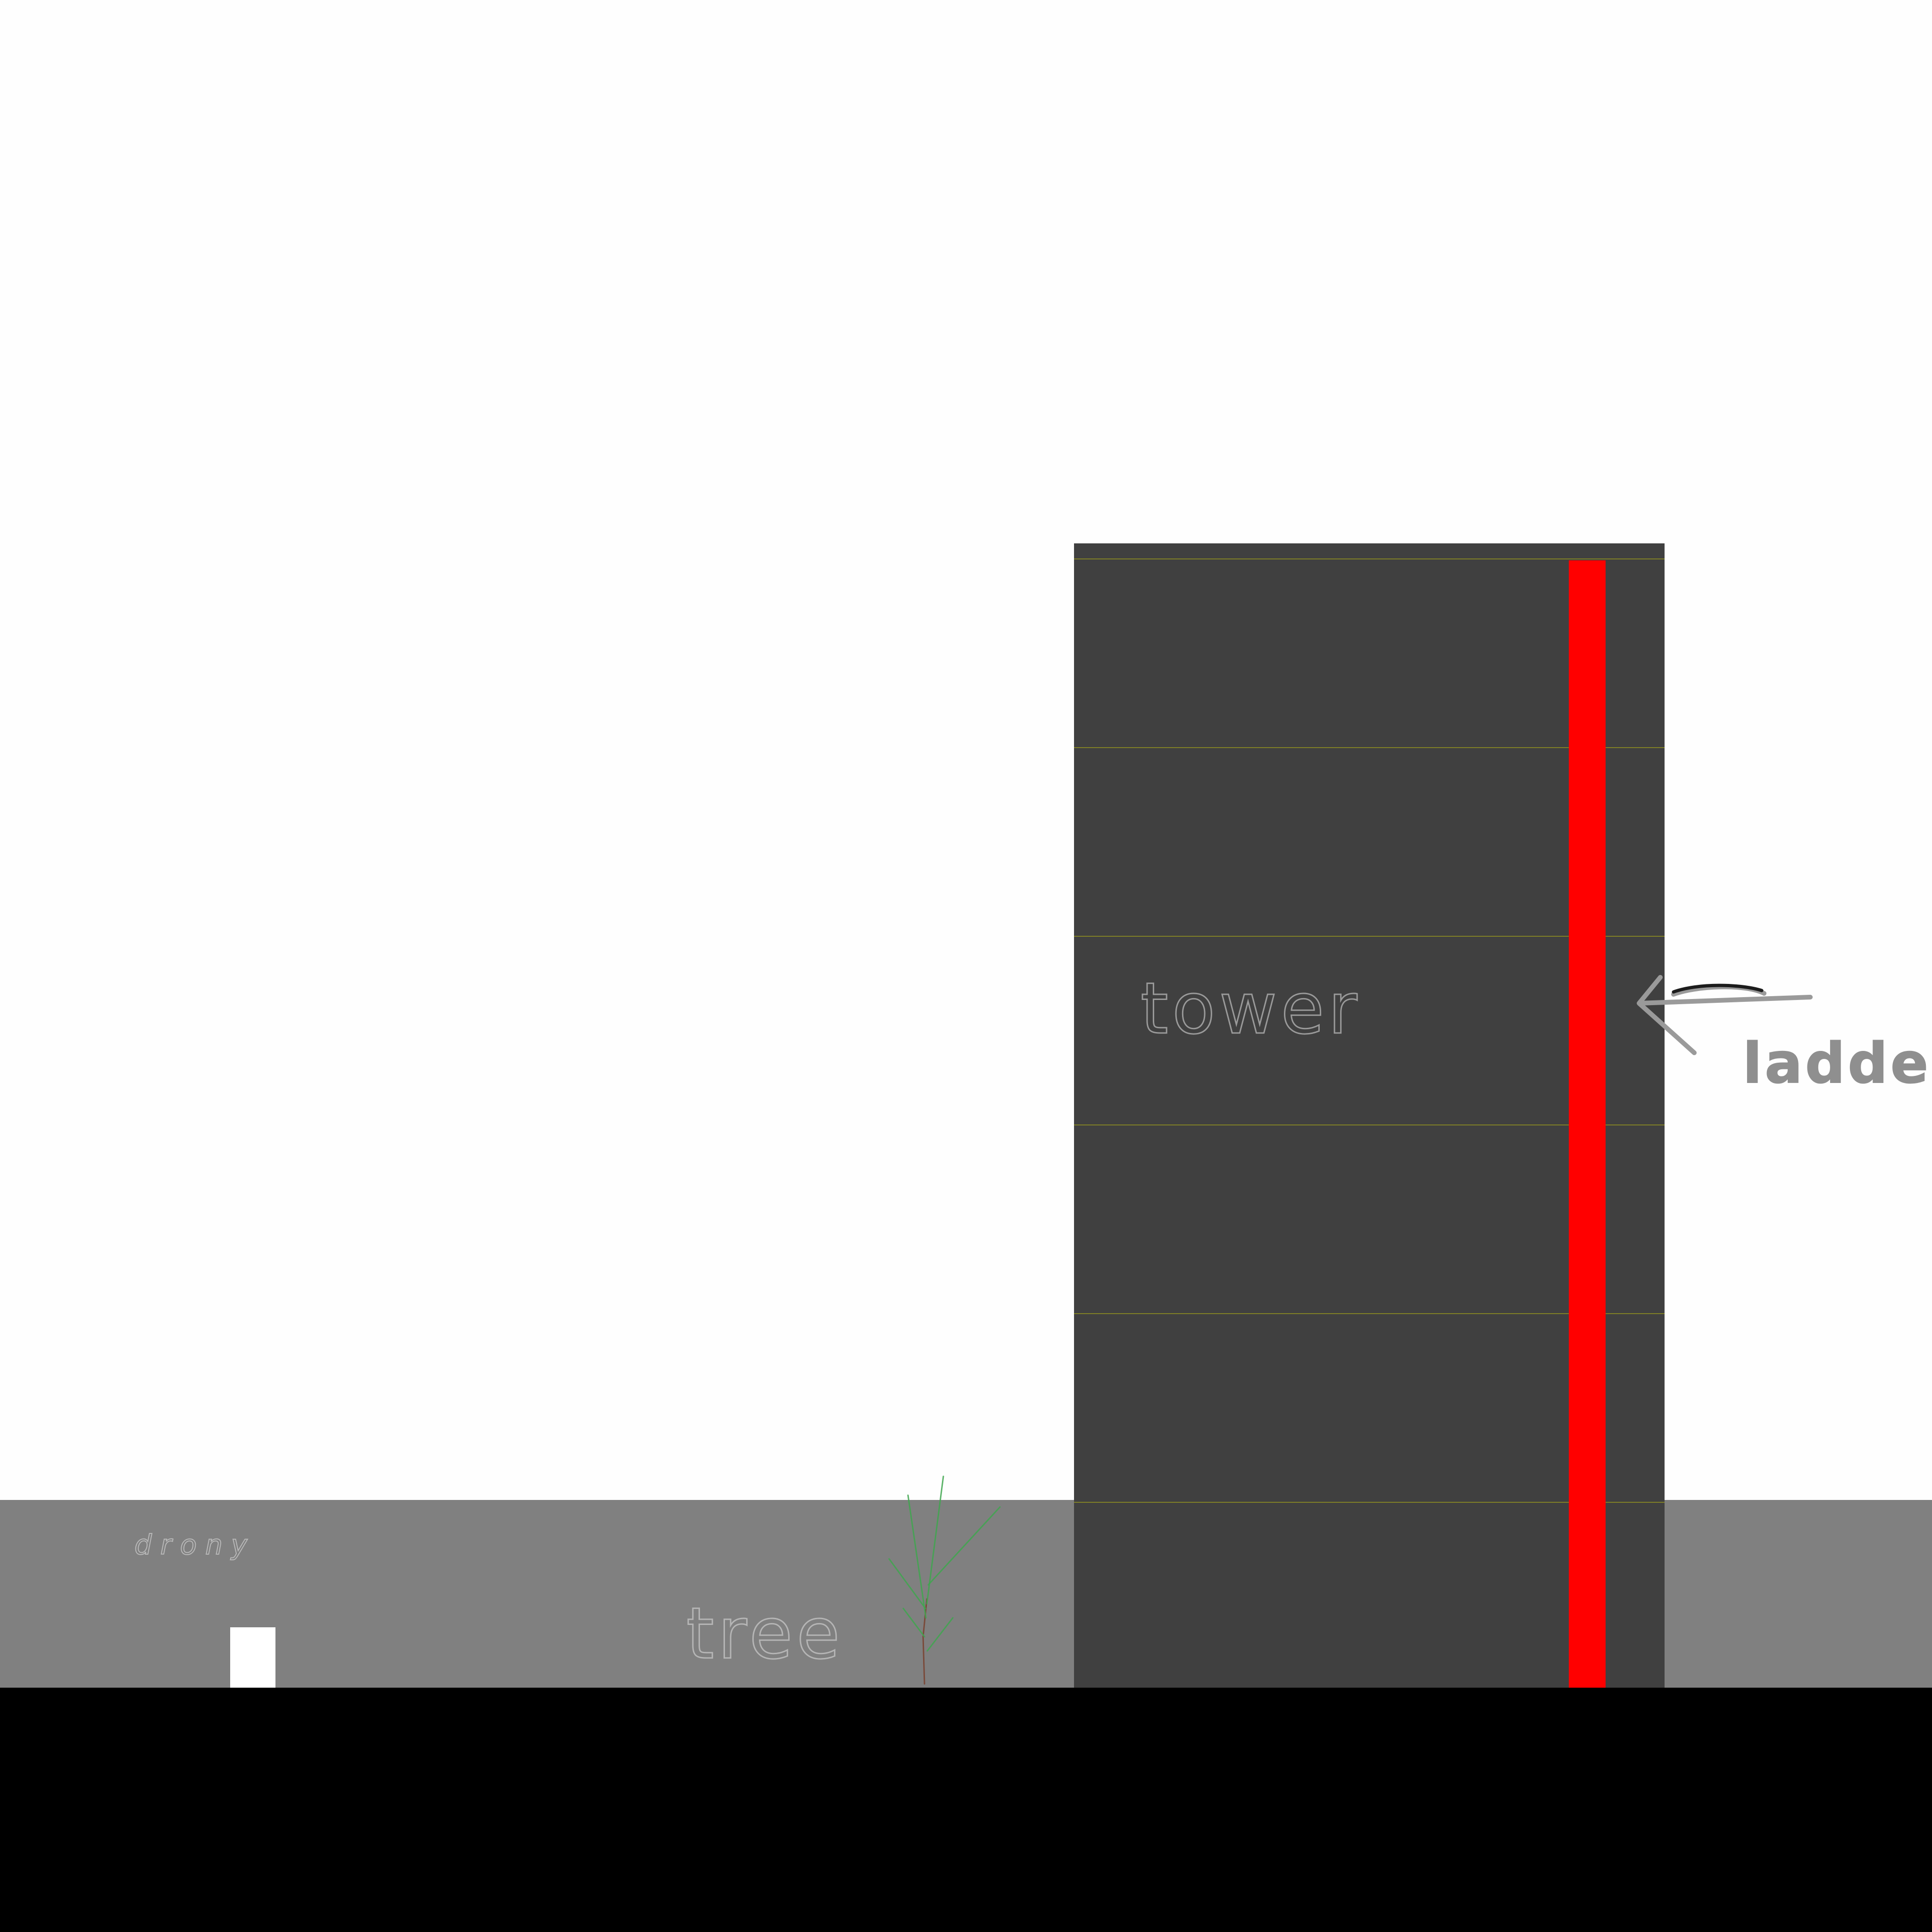 This screenshot has height=1932, width=1932. What do you see at coordinates (966, 1810) in the screenshot?
I see `ground-floor` at bounding box center [966, 1810].